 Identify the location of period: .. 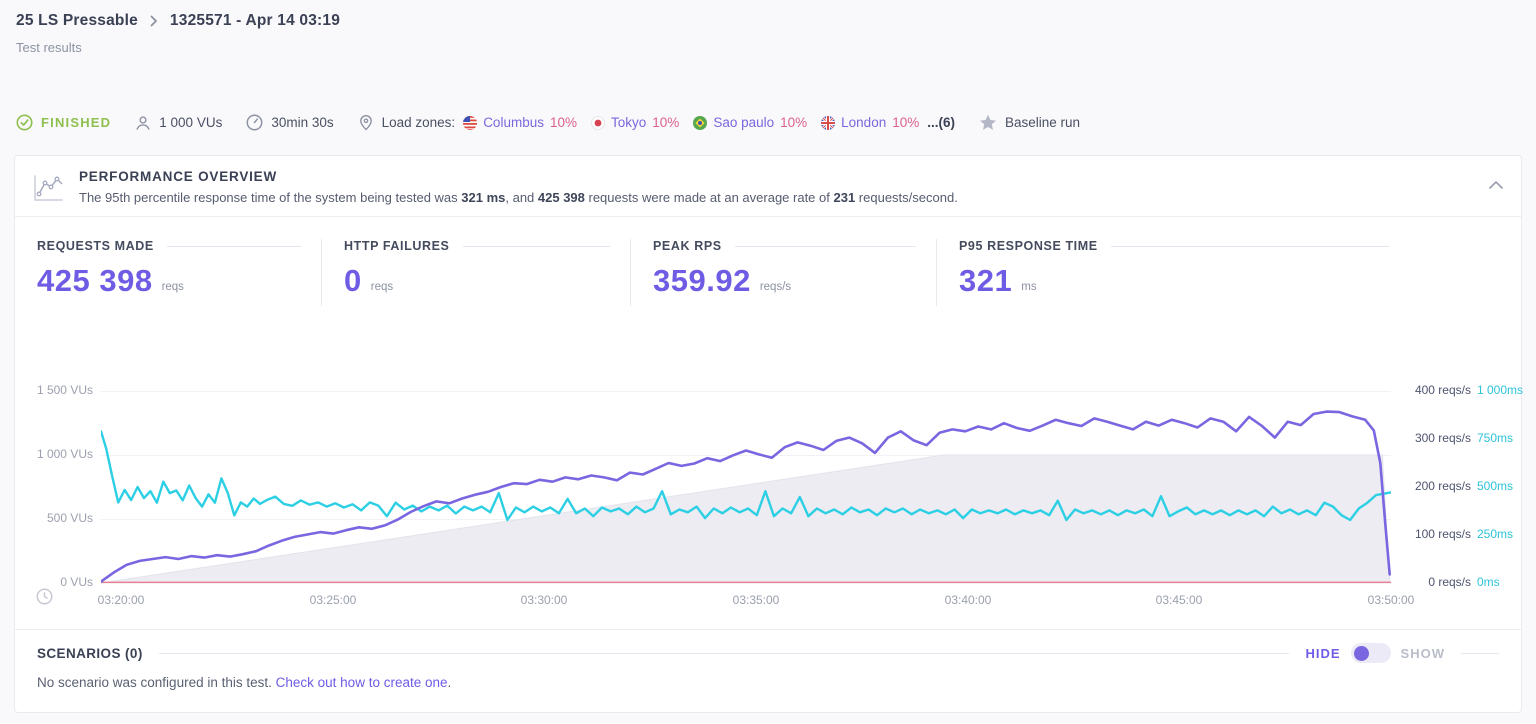
(449, 682).